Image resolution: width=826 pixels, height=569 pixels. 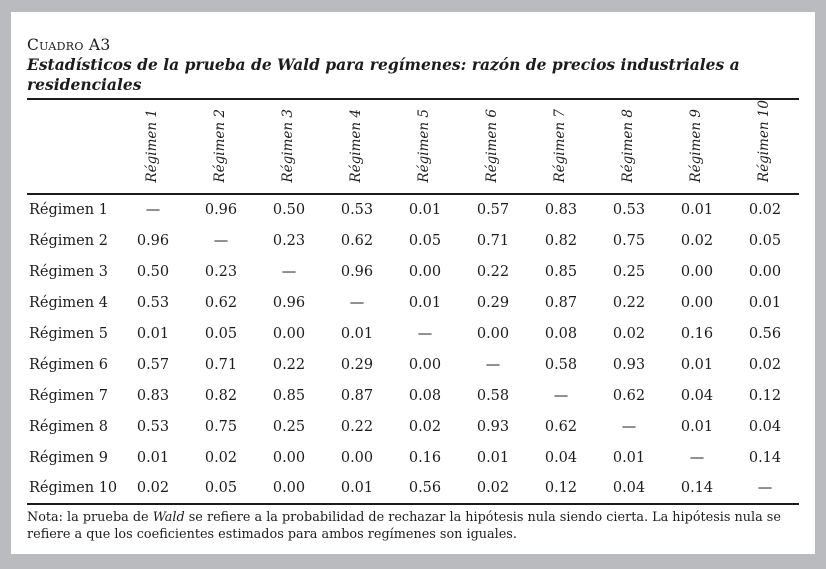 I want to click on cell-value: 0.56, so click(x=765, y=333).